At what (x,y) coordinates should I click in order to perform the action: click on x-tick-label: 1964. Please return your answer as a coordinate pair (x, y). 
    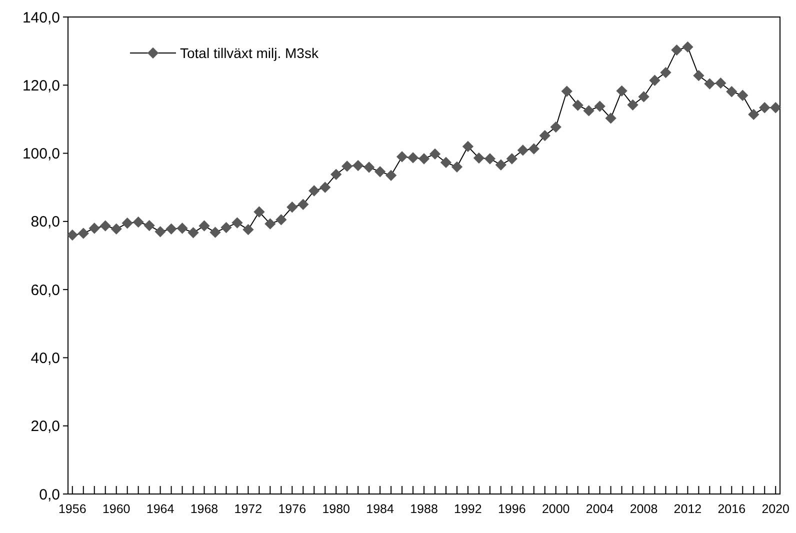
    Looking at the image, I should click on (160, 509).